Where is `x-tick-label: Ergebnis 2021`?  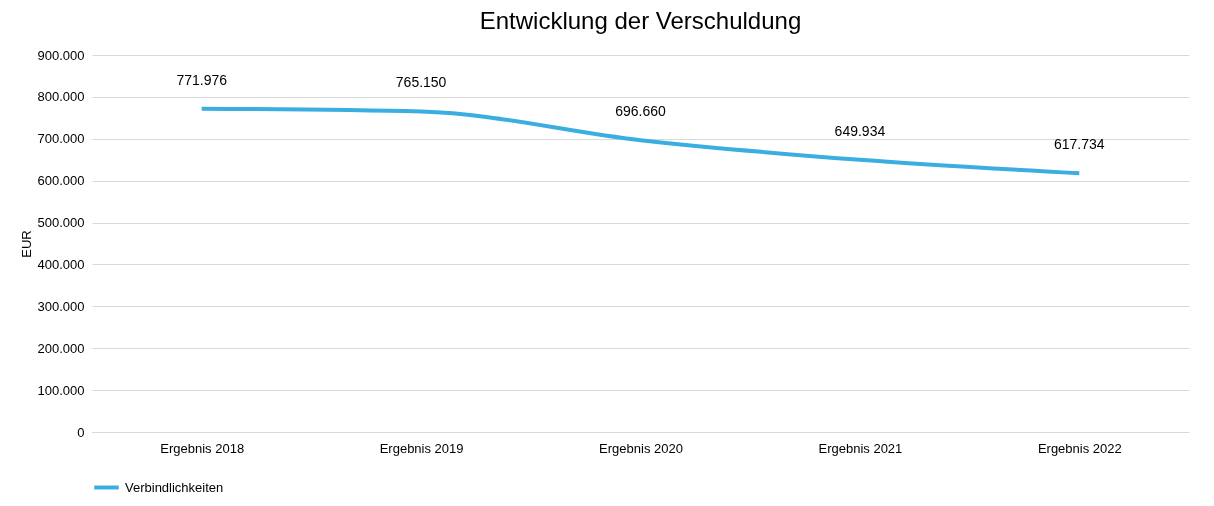
x-tick-label: Ergebnis 2021 is located at coordinates (860, 448).